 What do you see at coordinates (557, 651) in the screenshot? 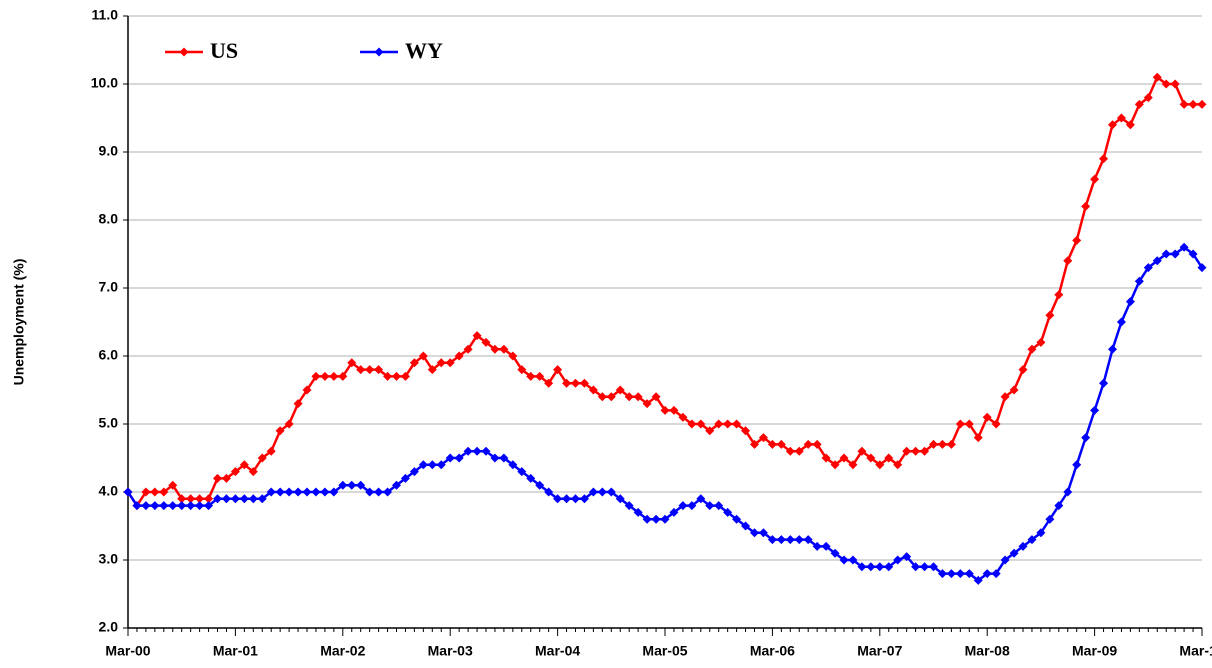
I see `x-tick-label: Mar-04` at bounding box center [557, 651].